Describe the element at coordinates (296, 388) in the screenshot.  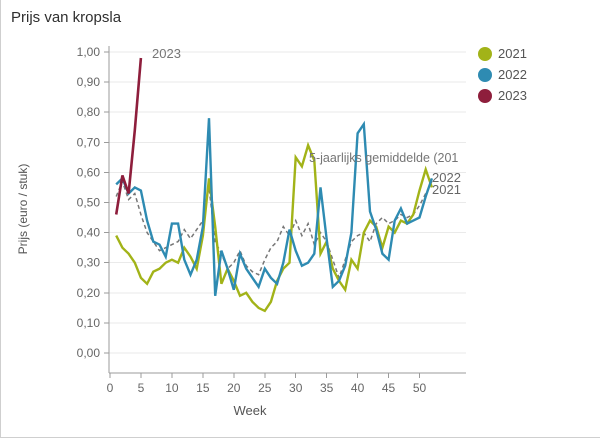
I see `x-tick-label: 30` at that location.